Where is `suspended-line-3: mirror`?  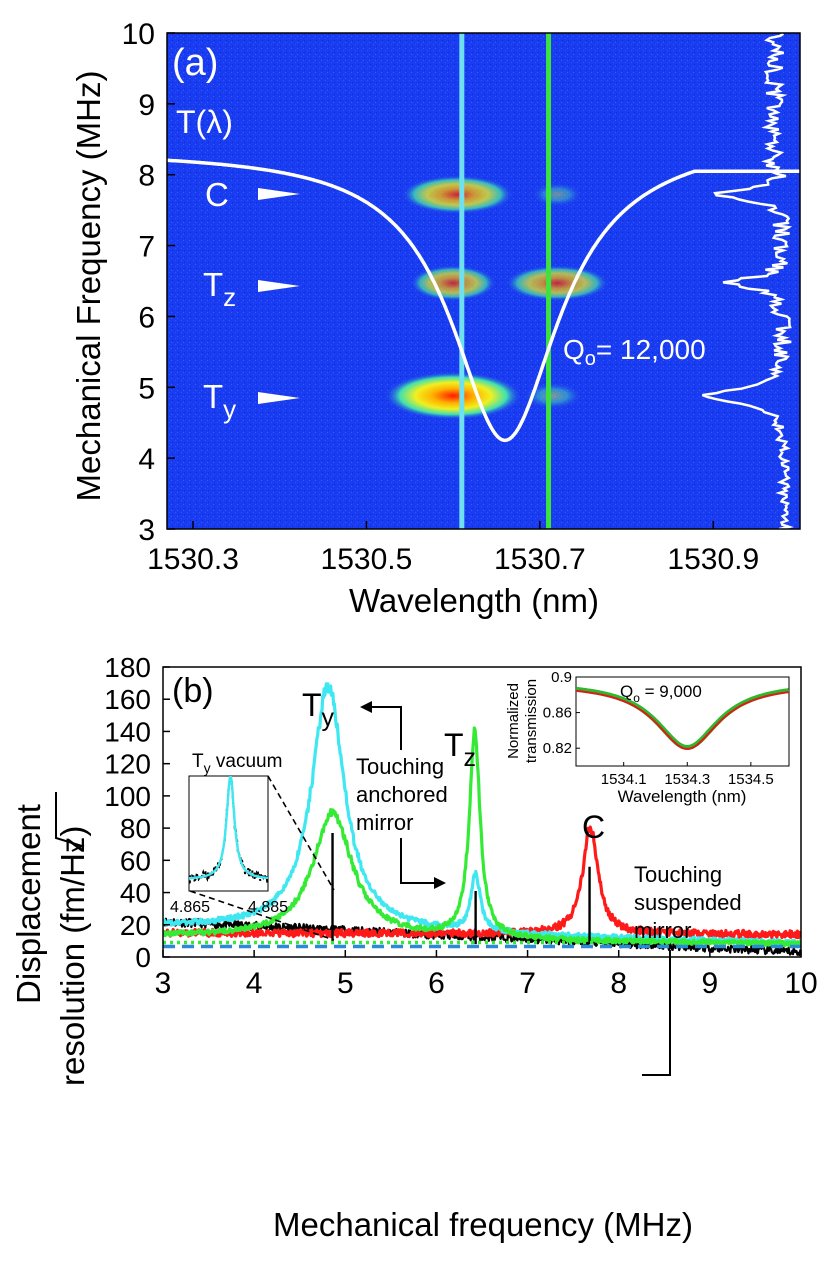 suspended-line-3: mirror is located at coordinates (662, 930).